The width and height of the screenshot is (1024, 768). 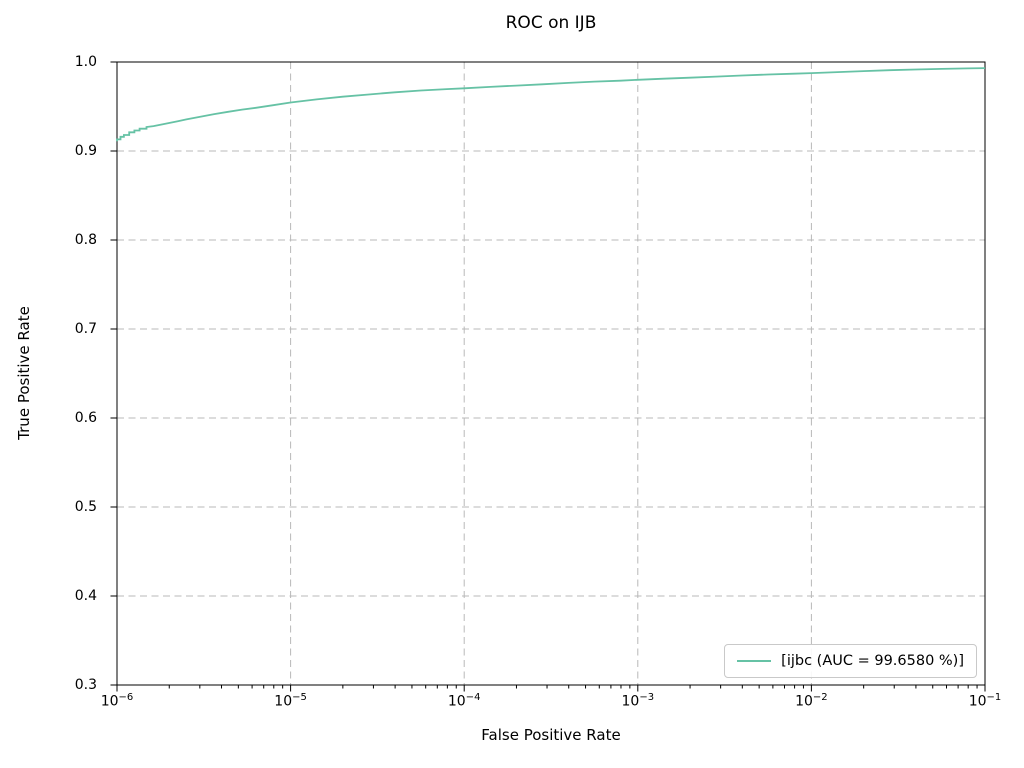 I want to click on x-tick-label: 10⁻³, so click(x=638, y=701).